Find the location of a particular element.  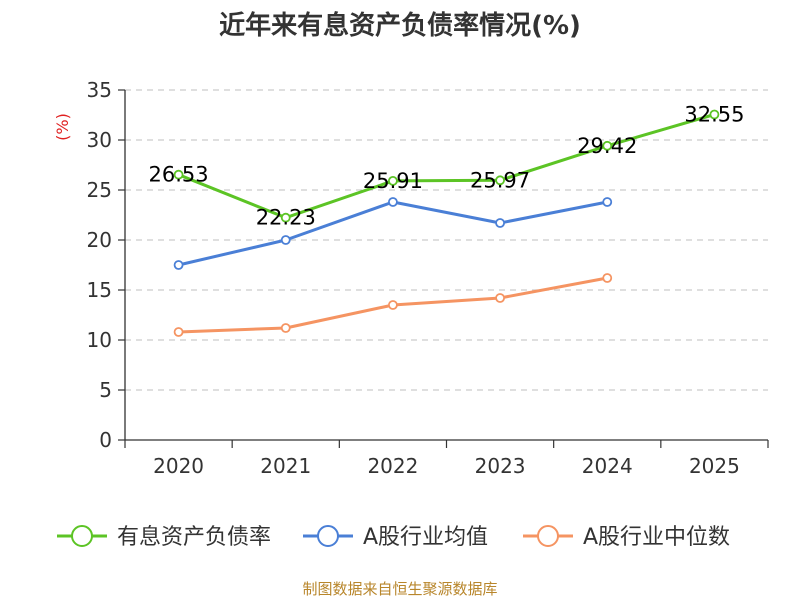

legend-label: A股行业均值 is located at coordinates (425, 537).